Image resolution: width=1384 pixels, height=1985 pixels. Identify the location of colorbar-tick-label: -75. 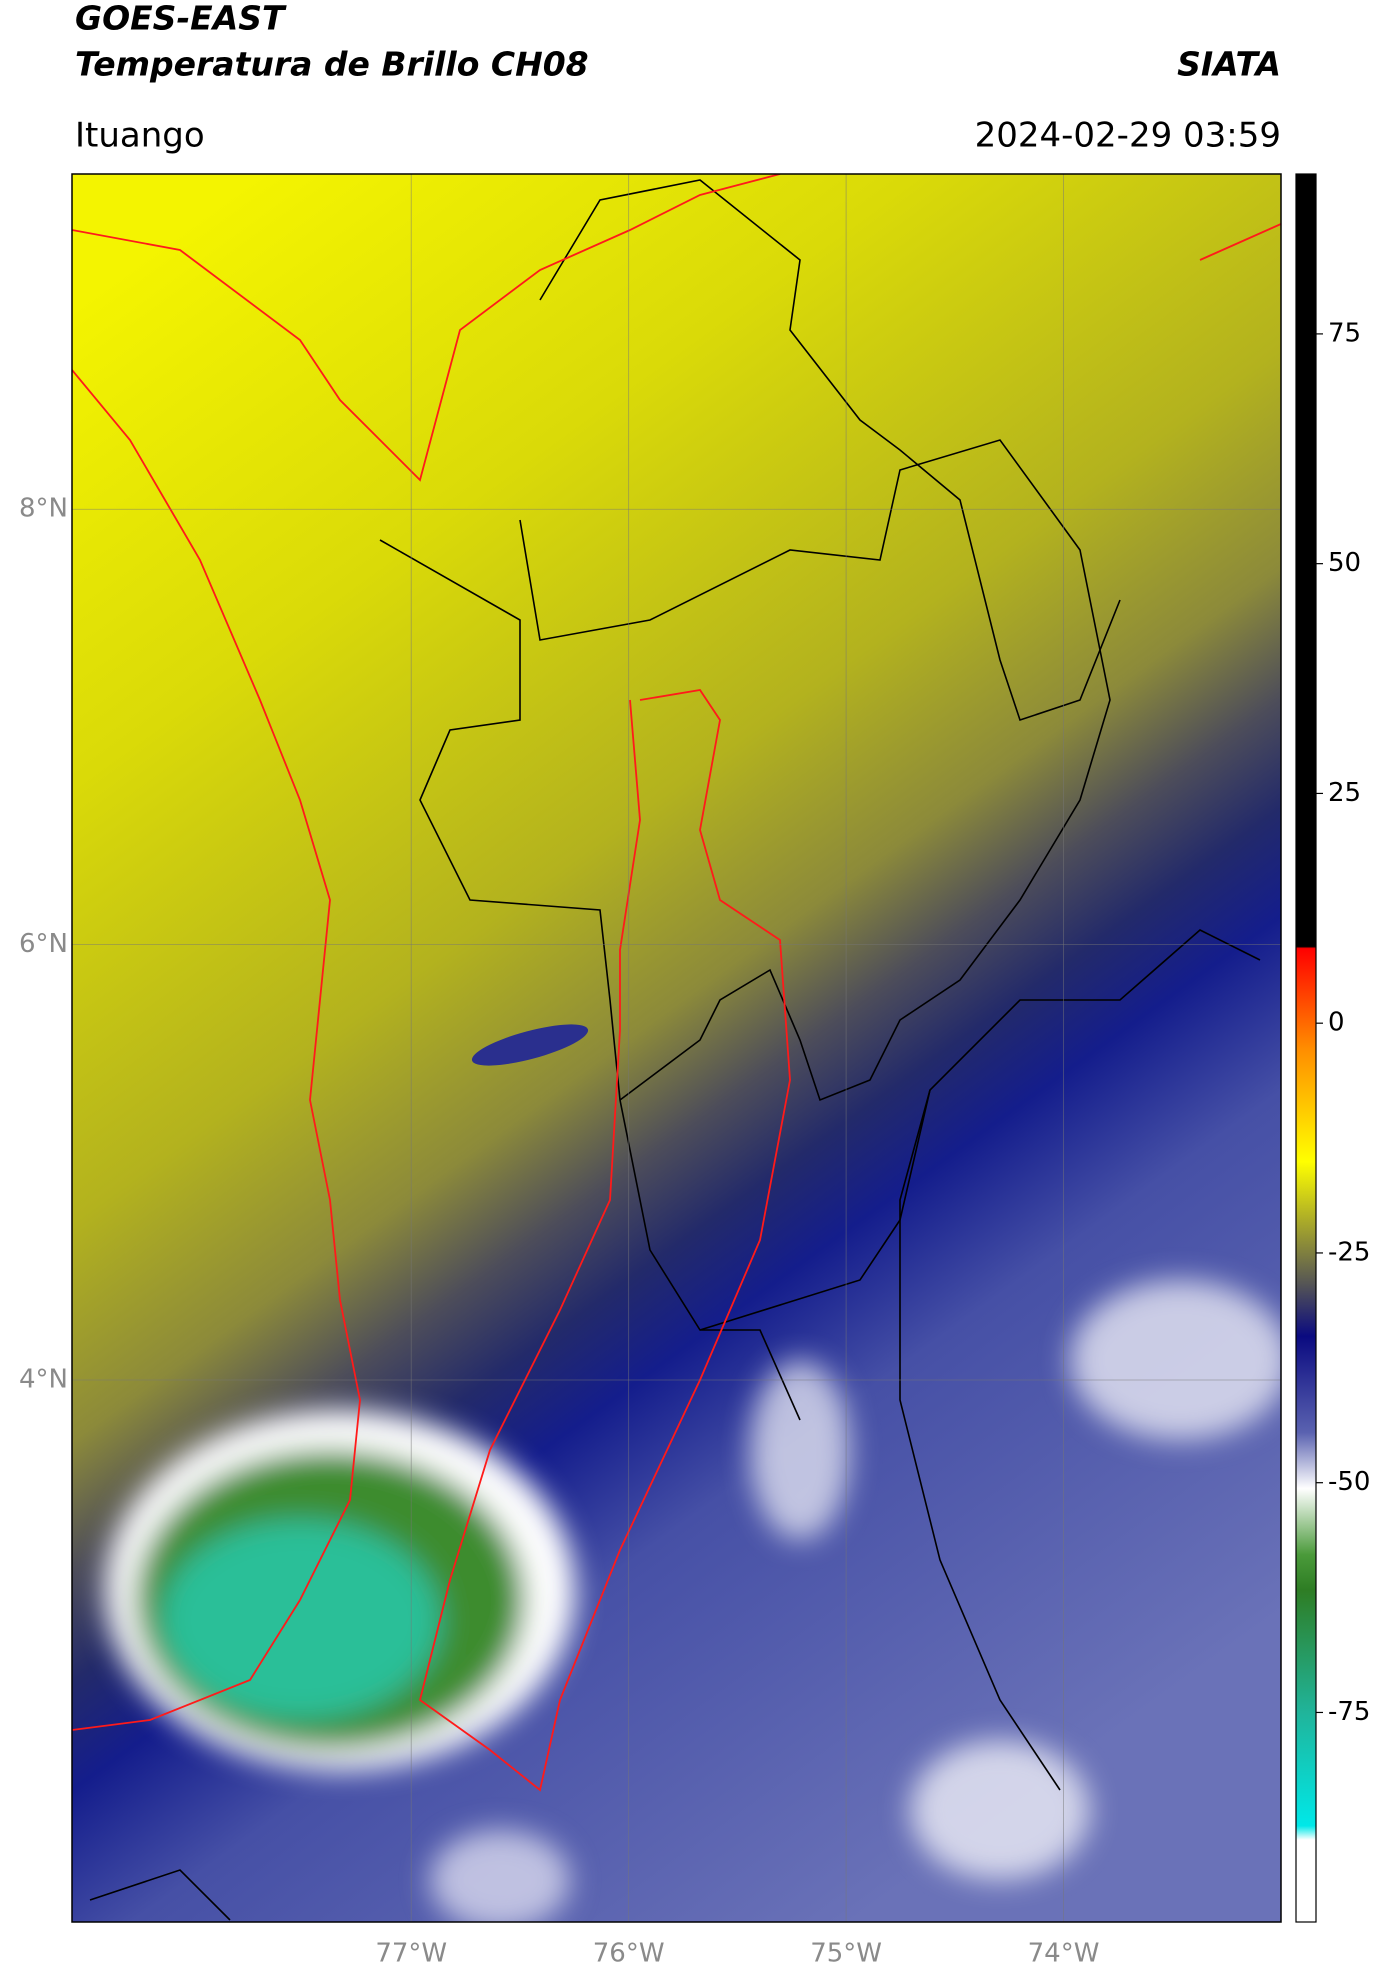
(1349, 1712).